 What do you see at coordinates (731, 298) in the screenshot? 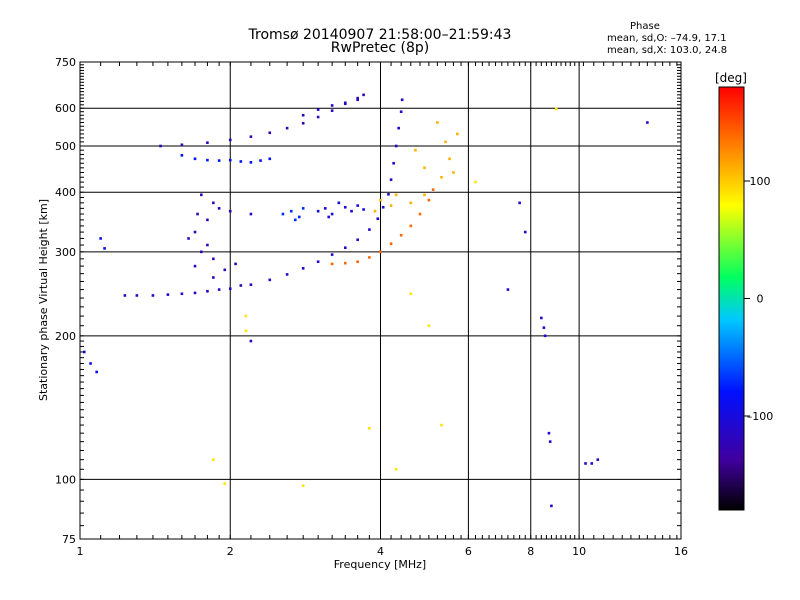
I see `colorbar` at bounding box center [731, 298].